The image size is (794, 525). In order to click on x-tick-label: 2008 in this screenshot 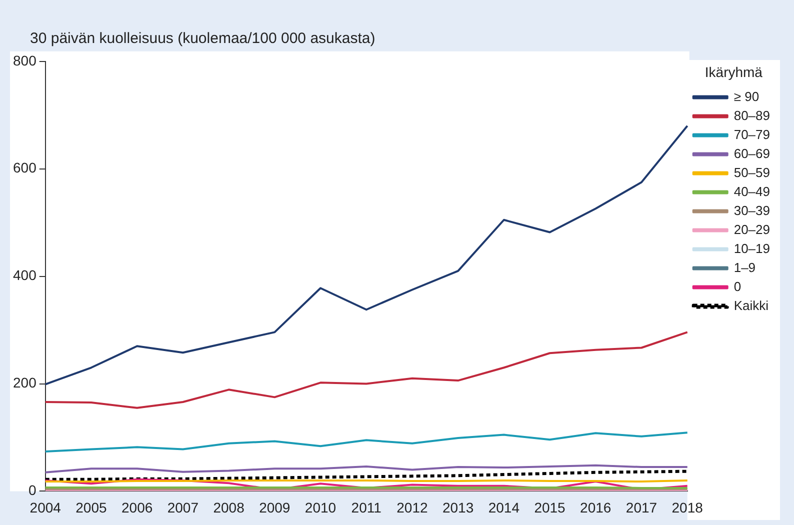, I will do `click(229, 507)`.